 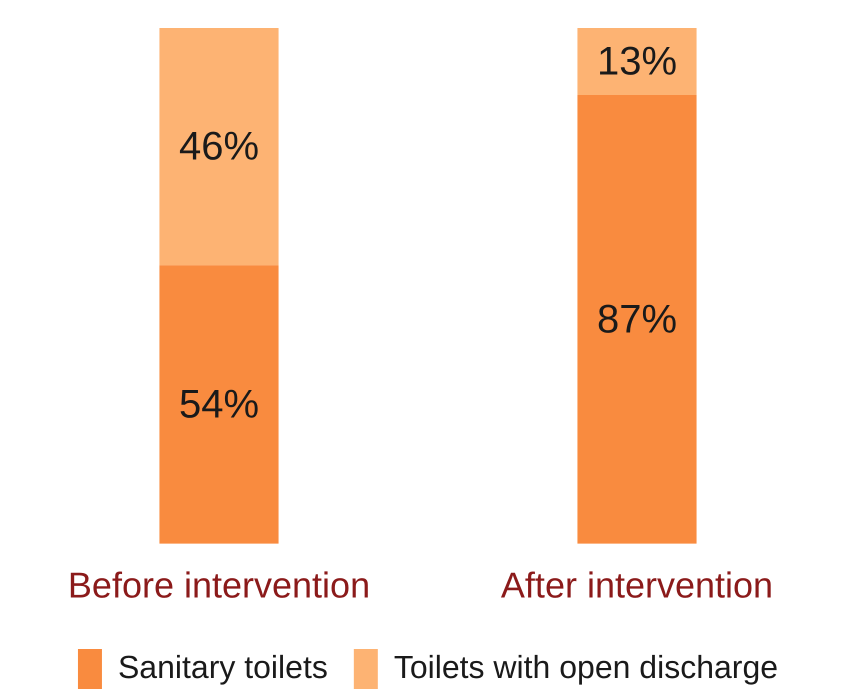 I want to click on legend-label: Toilets with open discharge, so click(x=586, y=666).